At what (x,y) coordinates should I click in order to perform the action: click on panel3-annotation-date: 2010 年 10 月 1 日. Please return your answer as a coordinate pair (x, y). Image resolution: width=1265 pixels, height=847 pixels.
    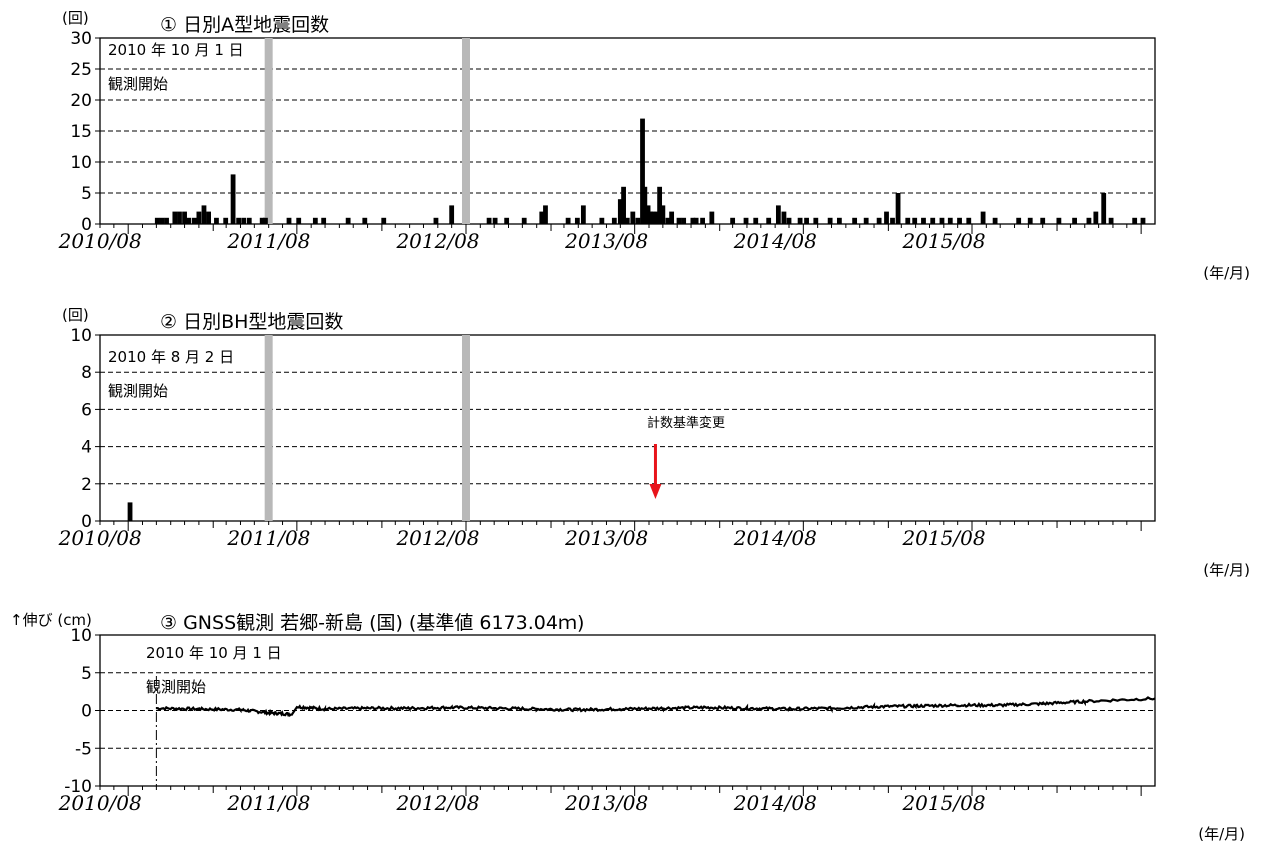
    Looking at the image, I should click on (214, 653).